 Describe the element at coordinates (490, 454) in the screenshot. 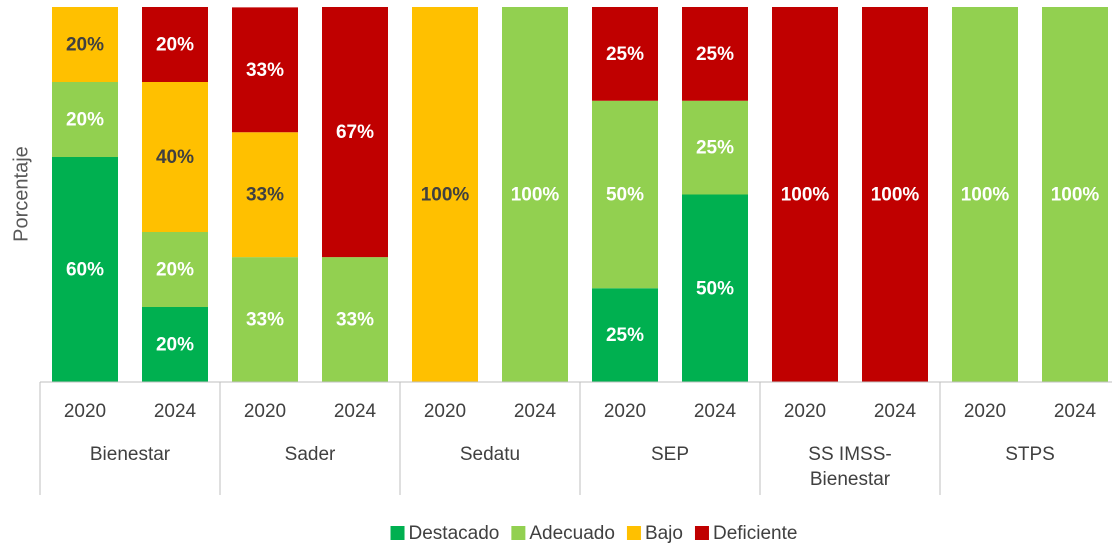

I see `group-label: Sedatu` at that location.